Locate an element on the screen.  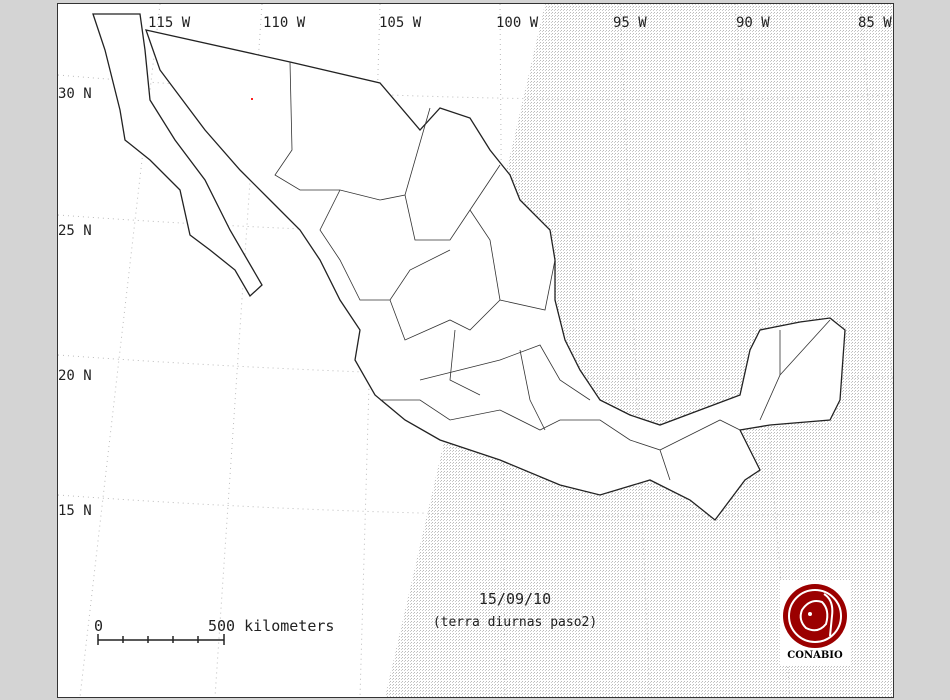
map-subtitle: (terra diurnas paso2) is located at coordinates (515, 622).